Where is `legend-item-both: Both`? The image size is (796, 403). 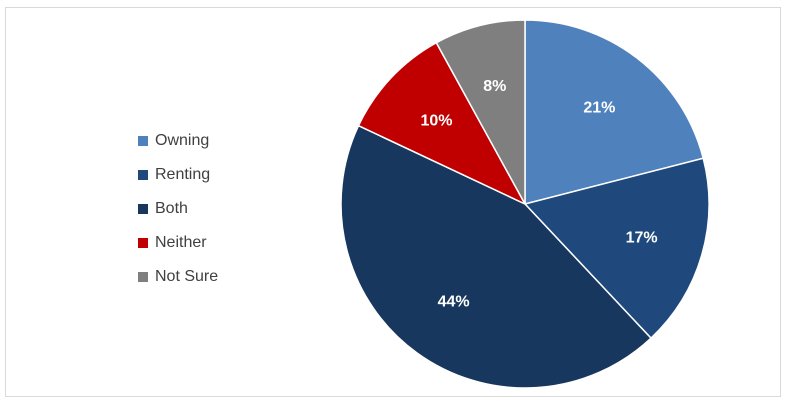
legend-item-both: Both is located at coordinates (208, 209).